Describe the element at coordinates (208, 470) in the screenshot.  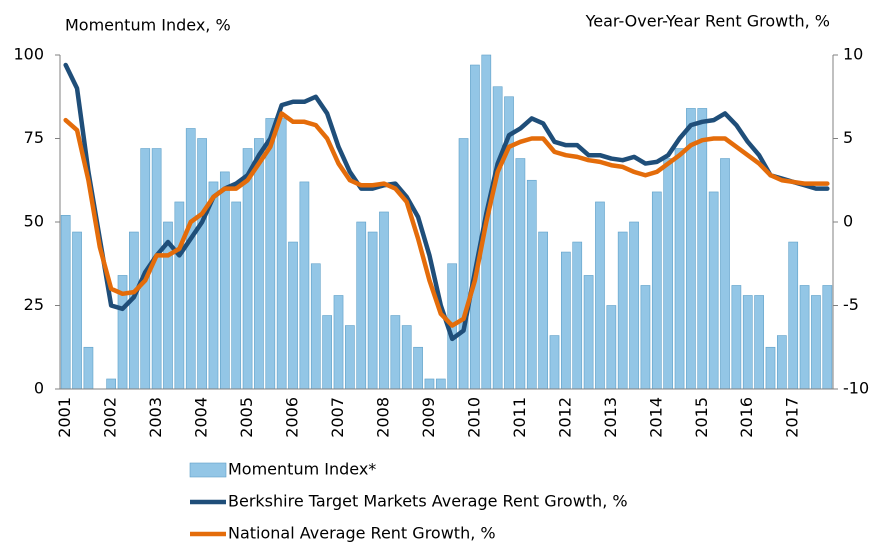
I see `legend-swatch` at that location.